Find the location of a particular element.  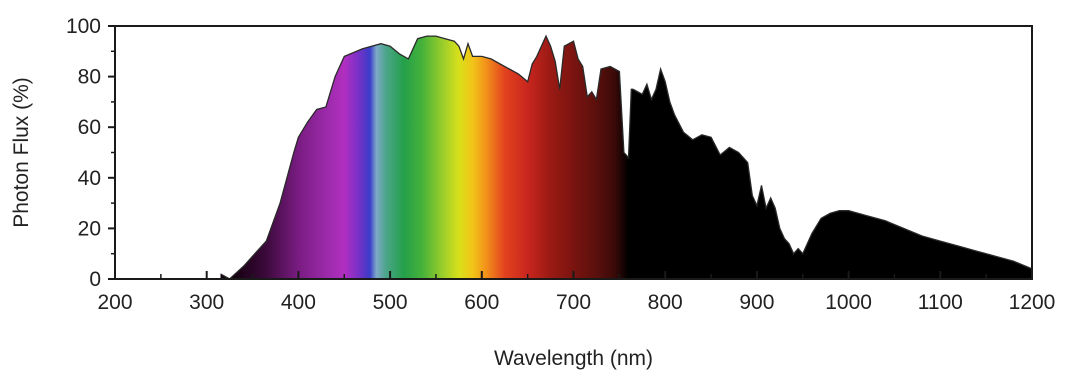

x-tick-label: 700 is located at coordinates (573, 302).